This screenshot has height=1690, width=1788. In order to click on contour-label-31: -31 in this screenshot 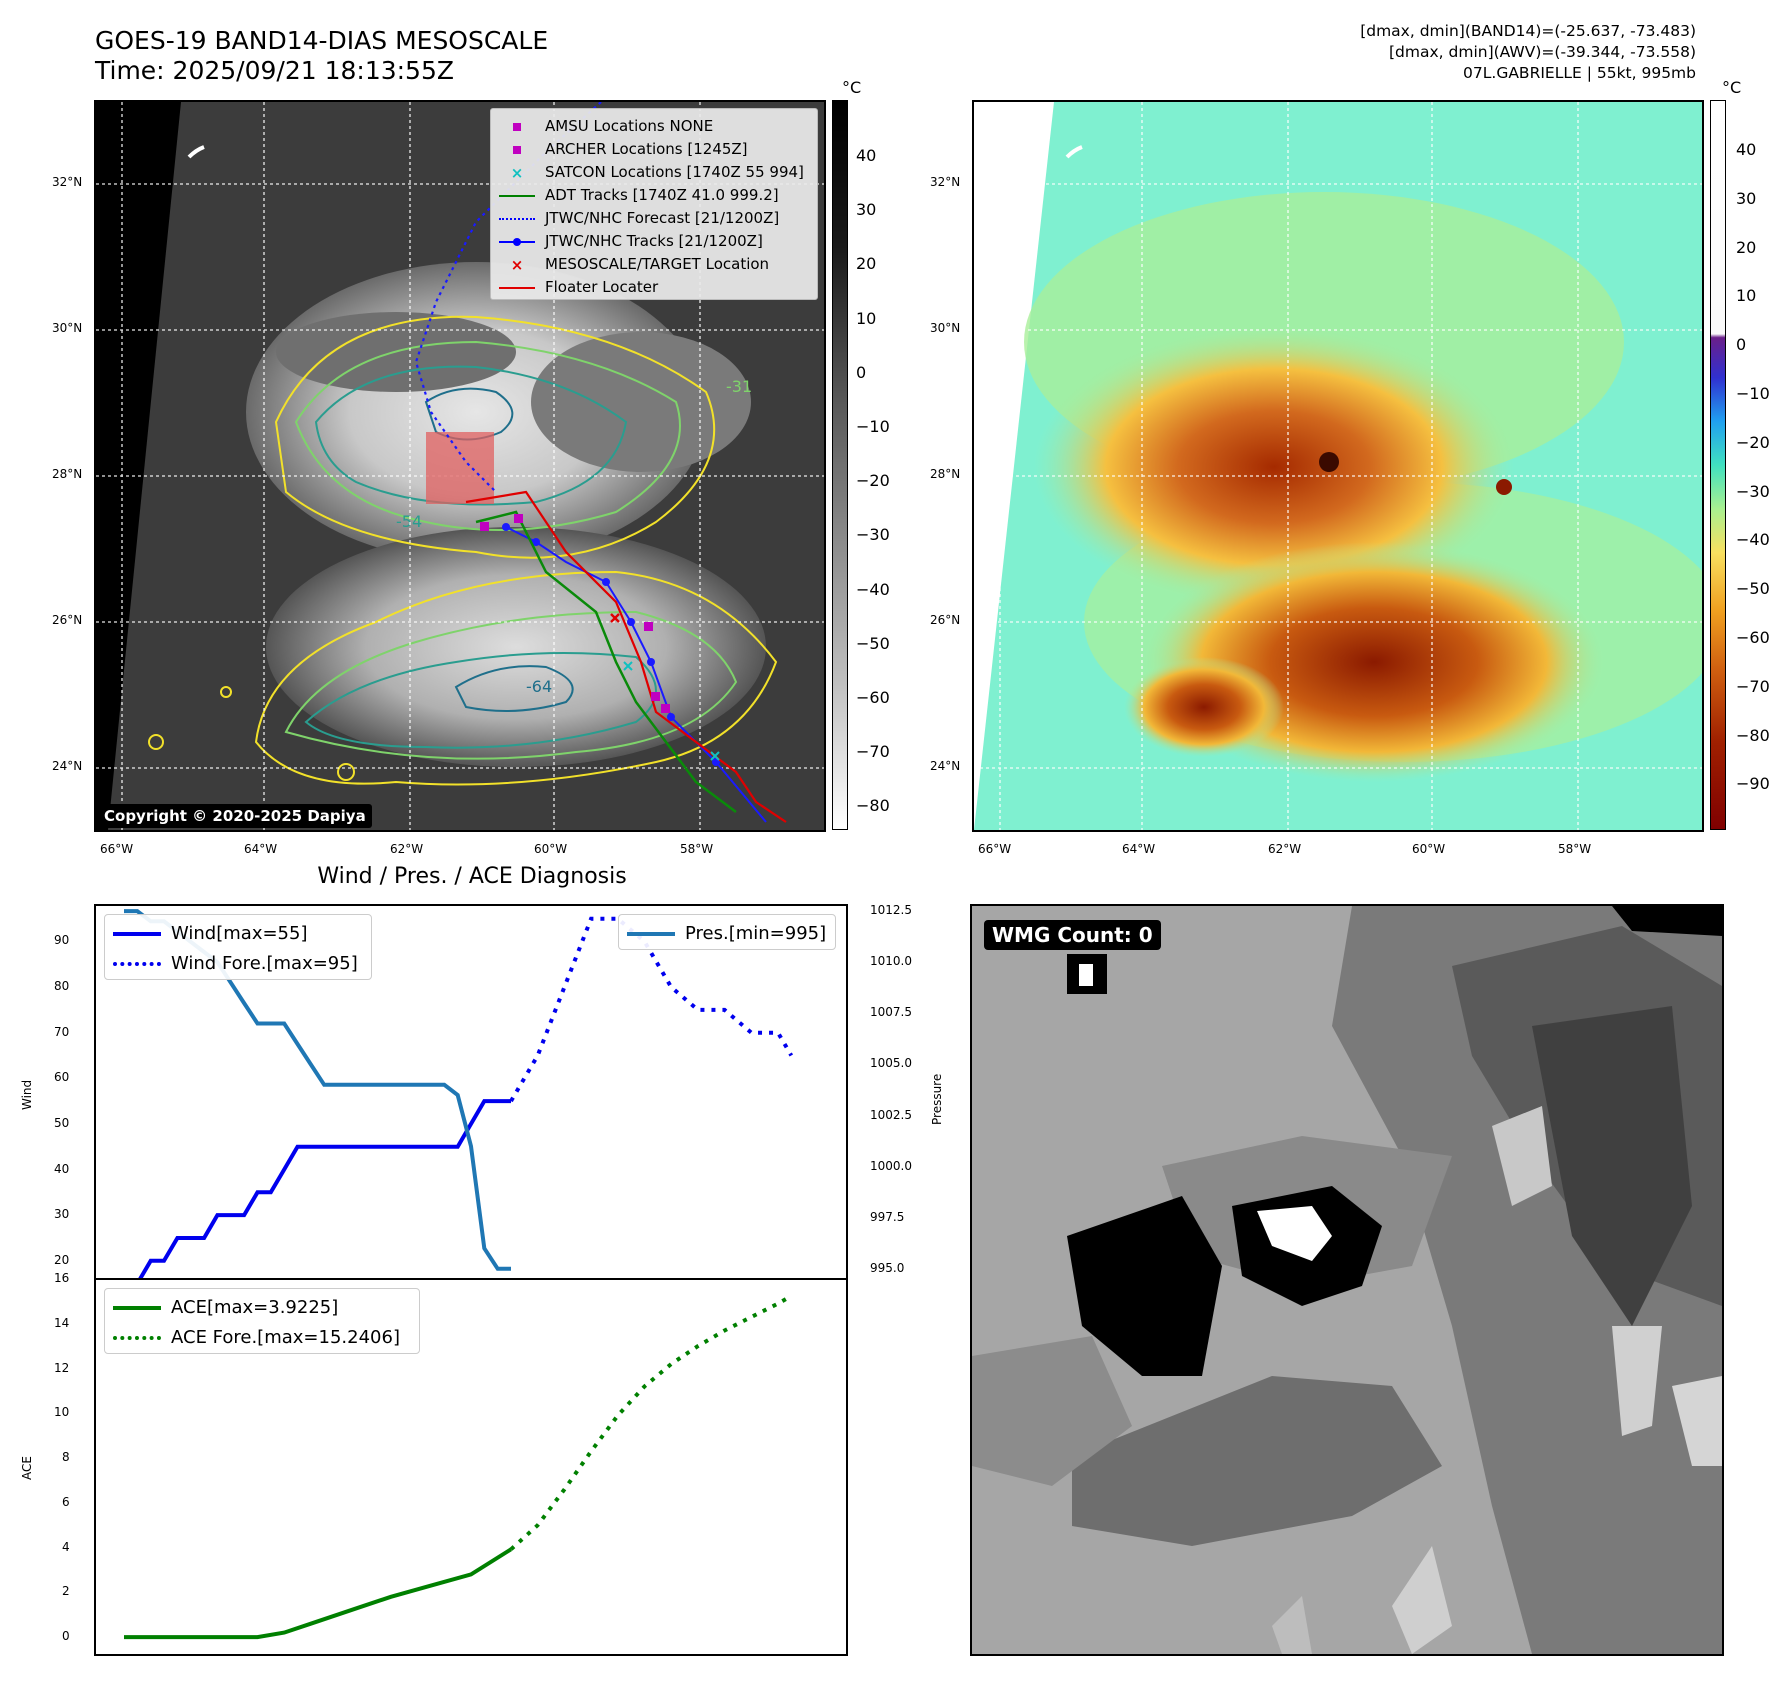, I will do `click(739, 386)`.